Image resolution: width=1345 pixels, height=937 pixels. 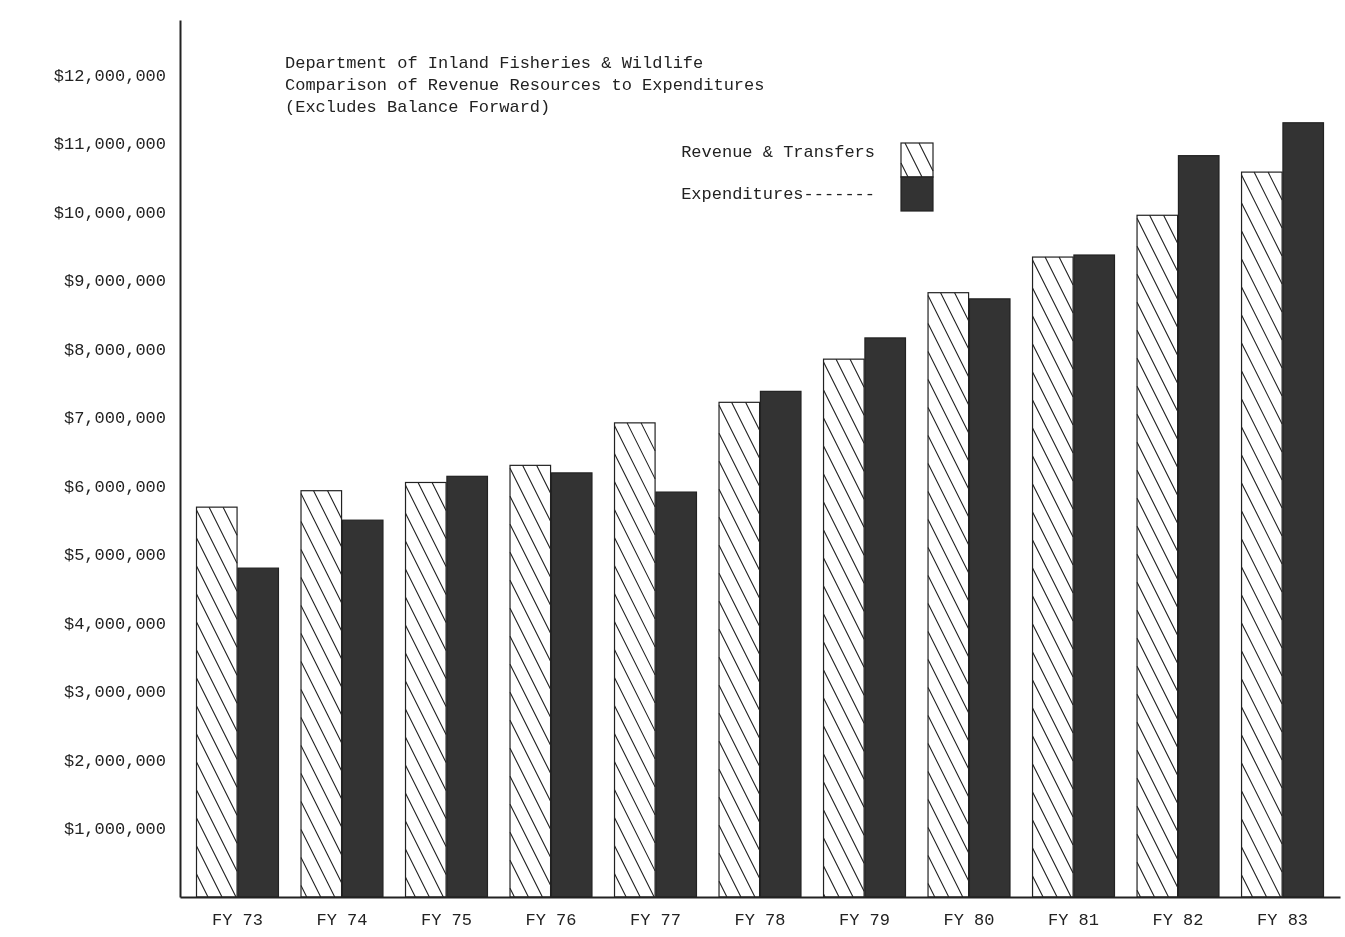 I want to click on x-tick-label: FY 74, so click(x=342, y=921).